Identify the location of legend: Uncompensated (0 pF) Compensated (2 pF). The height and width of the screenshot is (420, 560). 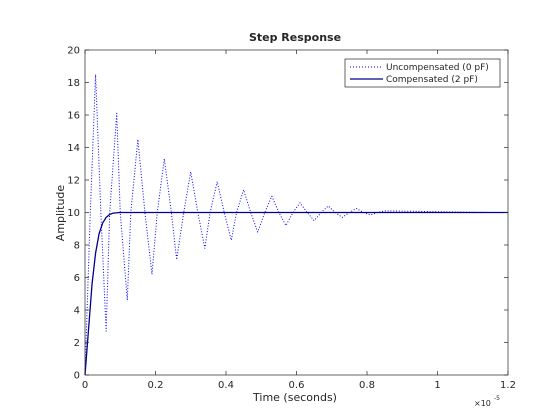
(422, 73).